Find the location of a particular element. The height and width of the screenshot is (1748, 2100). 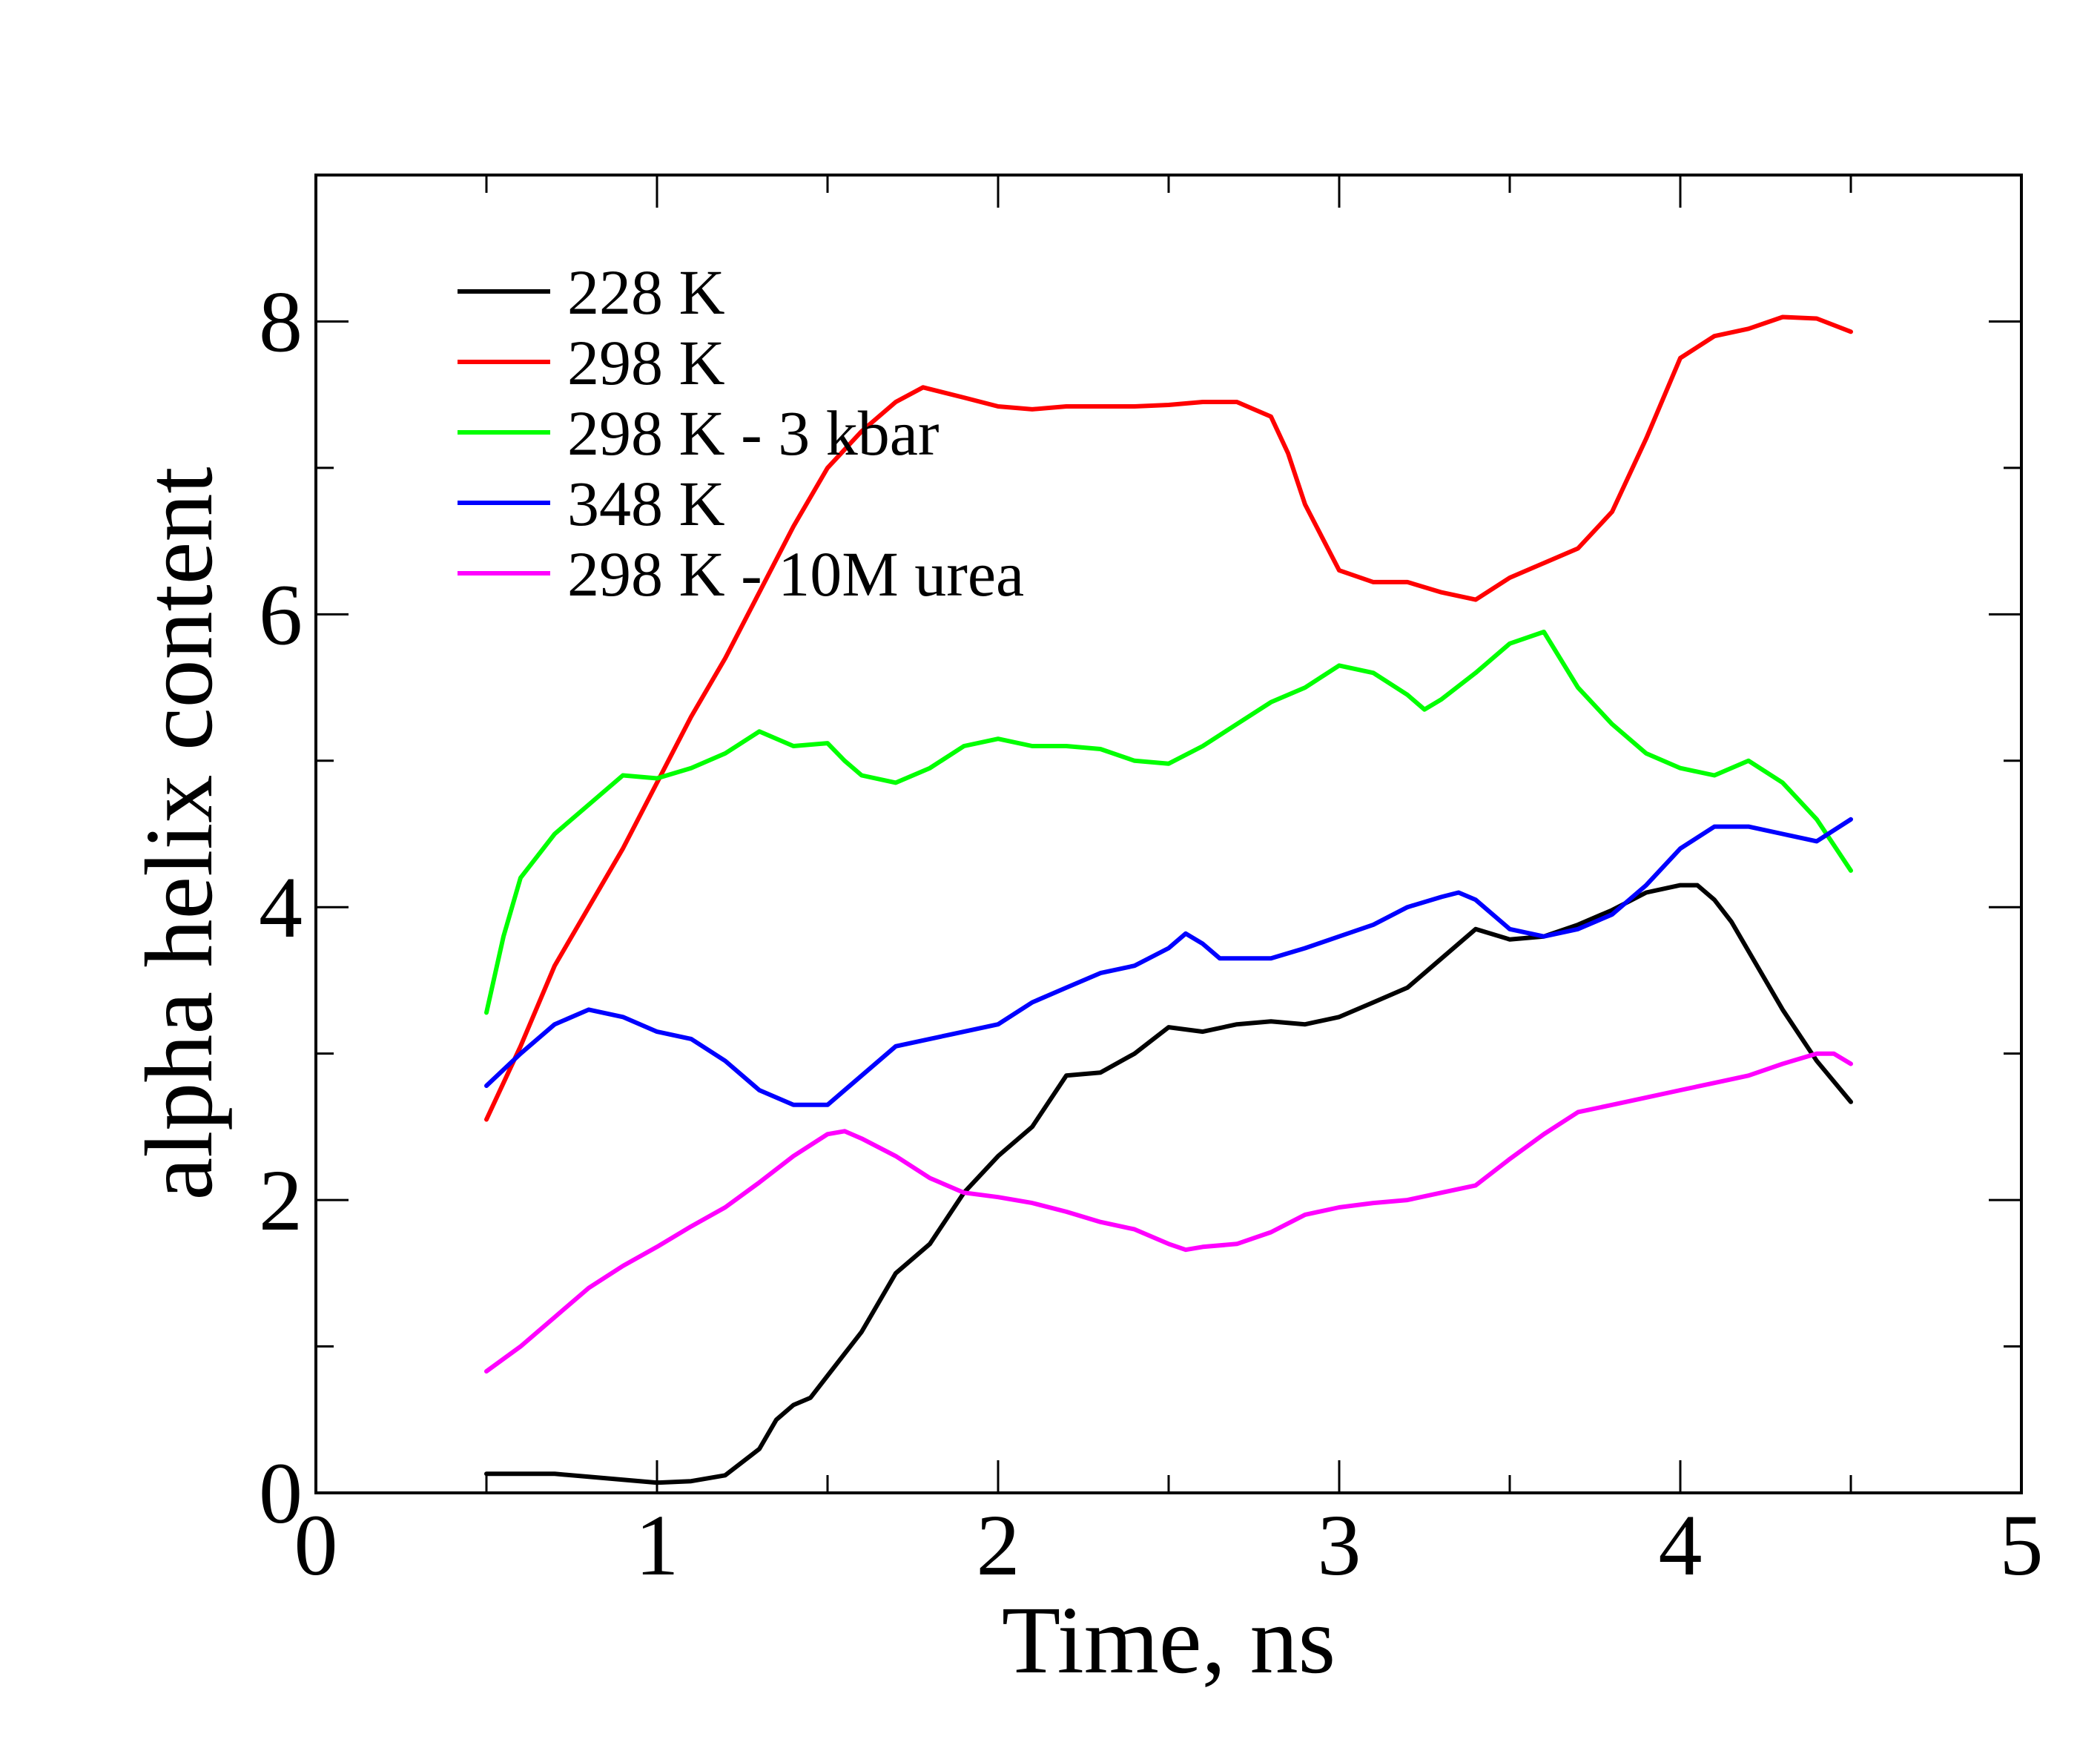

legend-label-2: 298 K - 3 kbar is located at coordinates (753, 433).